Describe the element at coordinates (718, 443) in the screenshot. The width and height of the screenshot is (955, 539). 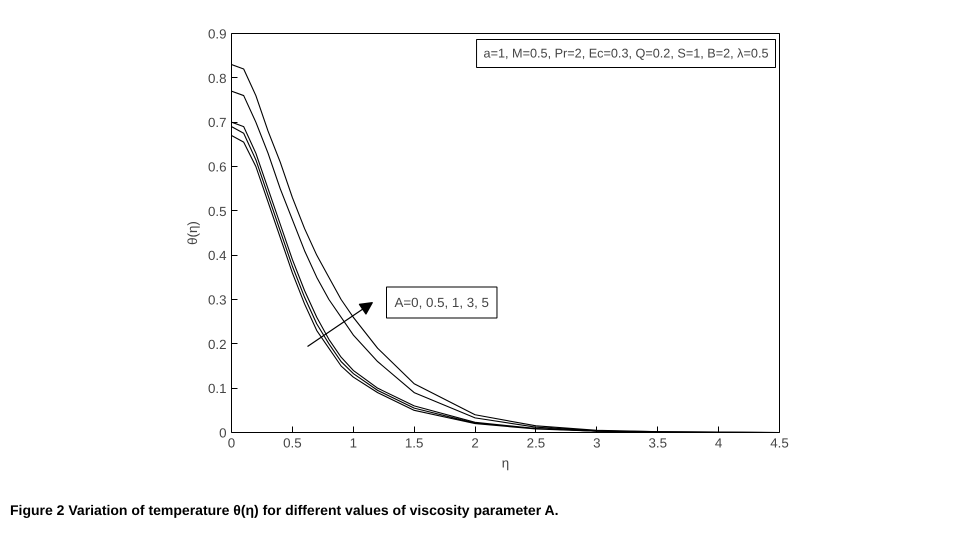
I see `x-tick-label: 4` at that location.